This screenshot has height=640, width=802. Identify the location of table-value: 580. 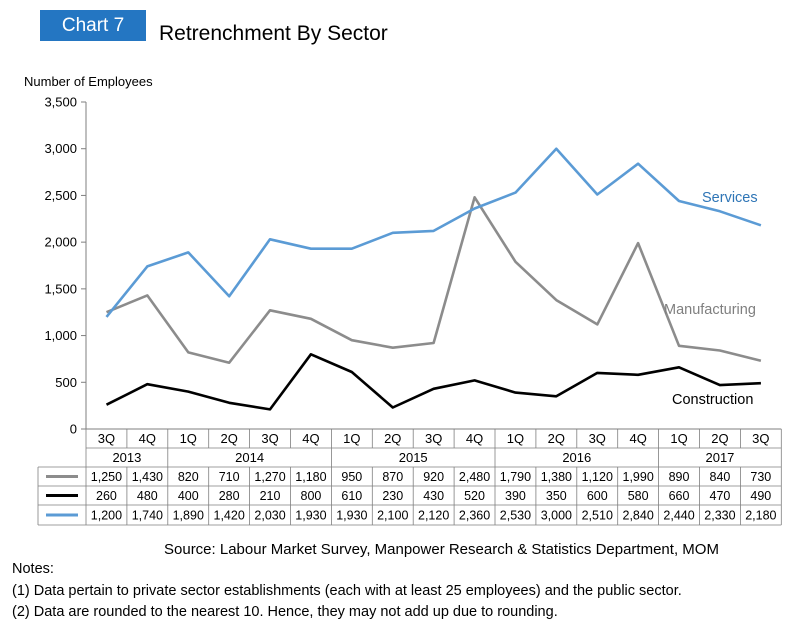
(638, 496).